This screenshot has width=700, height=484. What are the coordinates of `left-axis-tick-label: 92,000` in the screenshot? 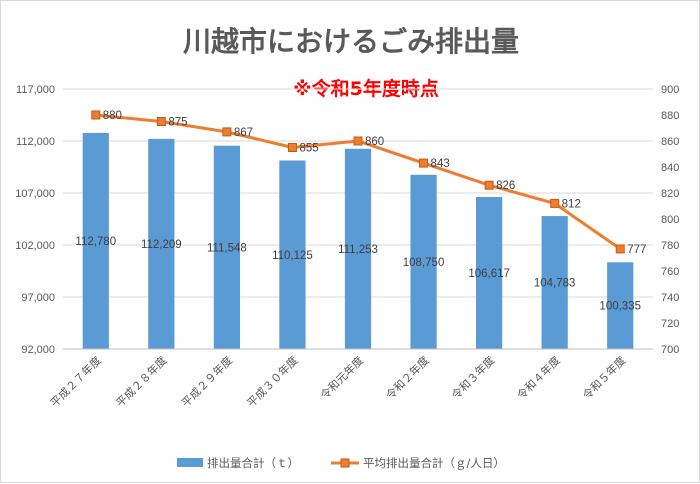 It's located at (38, 350).